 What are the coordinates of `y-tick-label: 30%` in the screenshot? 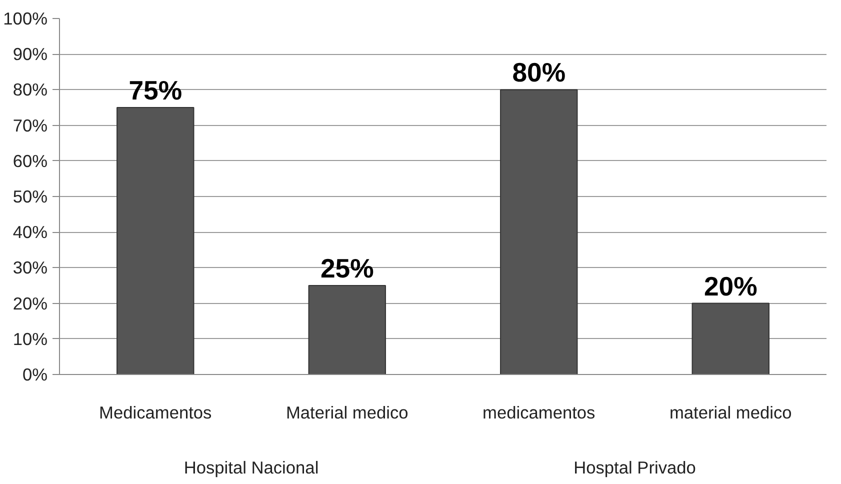 It's located at (30, 268).